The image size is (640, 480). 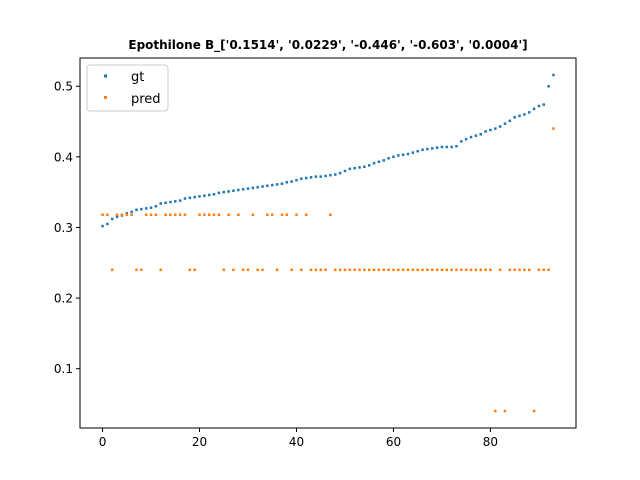 I want to click on legend-marker-gt, so click(x=105, y=76).